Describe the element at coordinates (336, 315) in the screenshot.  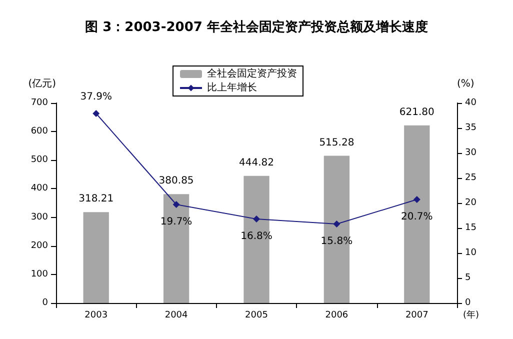
I see `x-tick-label: 2006` at that location.